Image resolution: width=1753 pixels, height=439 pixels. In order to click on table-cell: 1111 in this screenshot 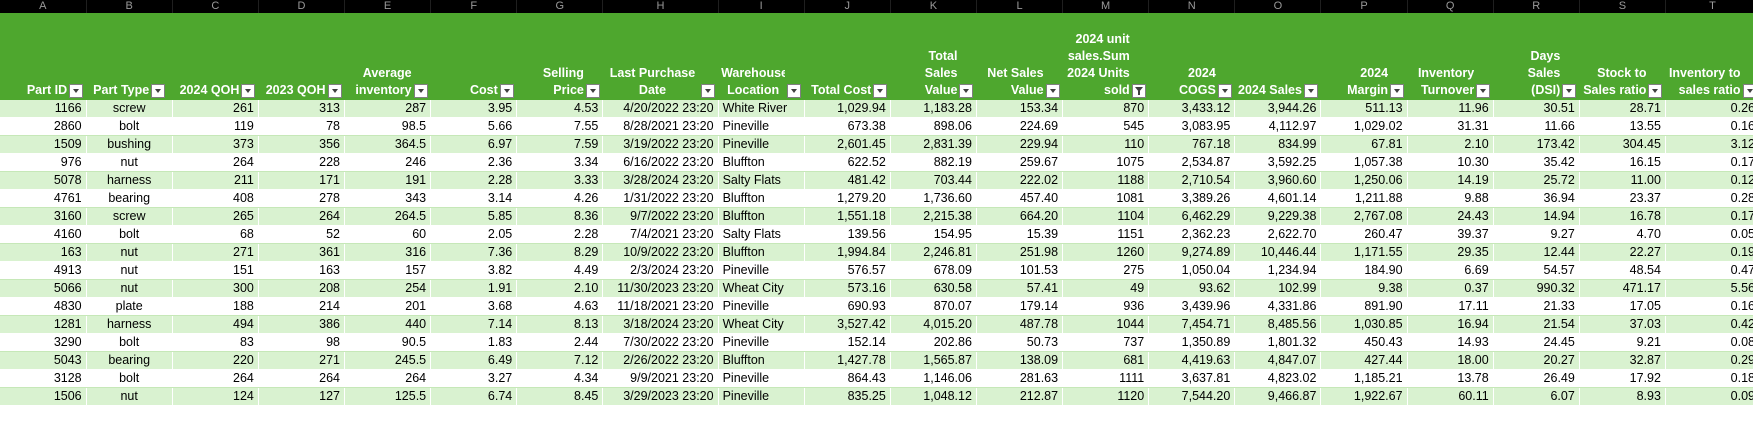, I will do `click(1106, 379)`.